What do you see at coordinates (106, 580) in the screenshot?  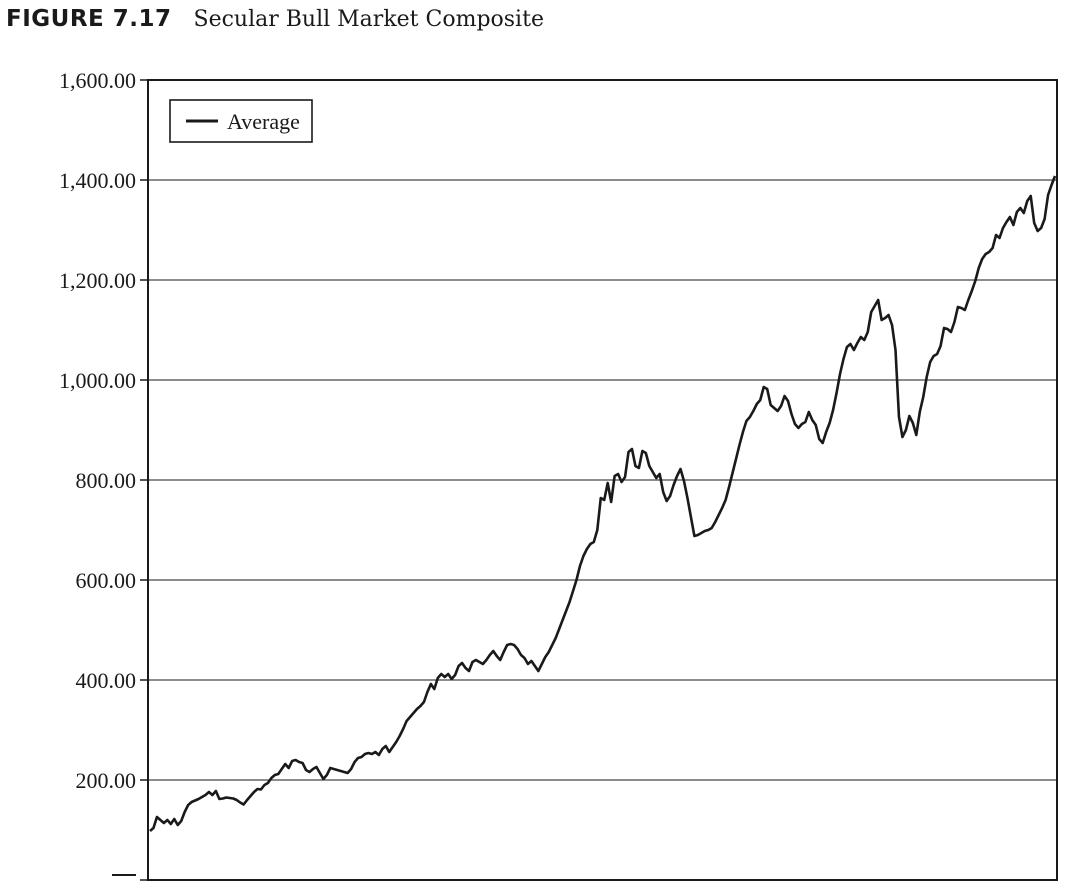 I see `y-tick-label: 600.00` at bounding box center [106, 580].